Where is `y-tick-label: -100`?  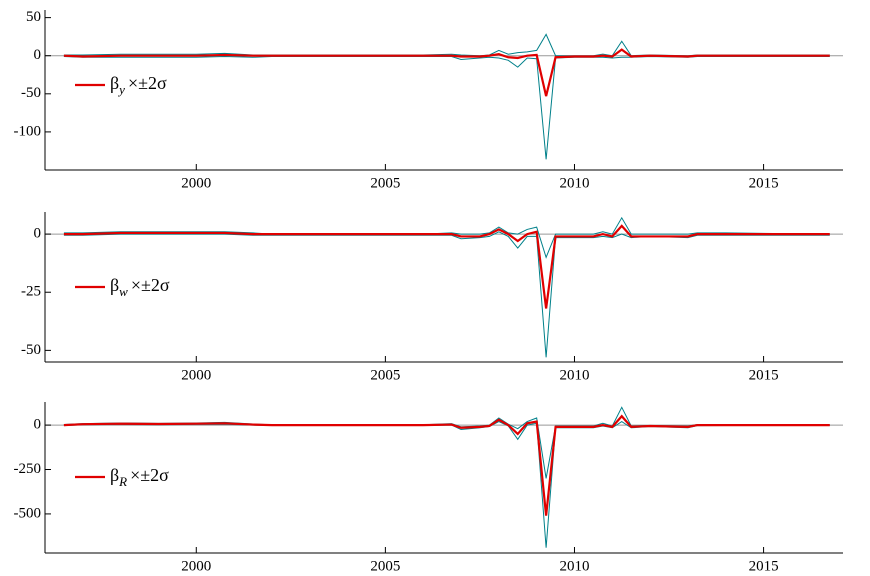 y-tick-label: -100 is located at coordinates (28, 131).